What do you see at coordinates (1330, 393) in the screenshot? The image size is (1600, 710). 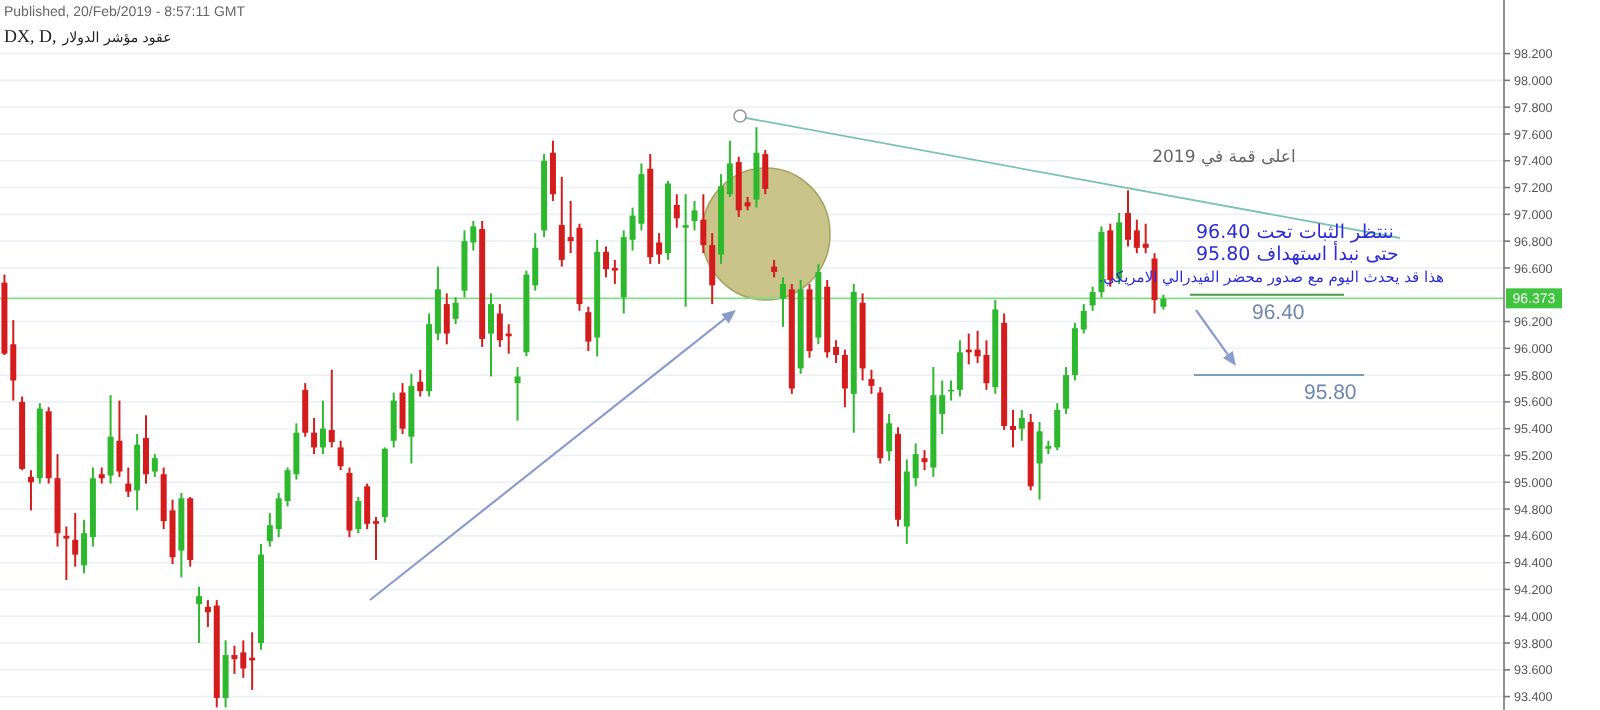 I see `ref-line-label: 95.80` at bounding box center [1330, 393].